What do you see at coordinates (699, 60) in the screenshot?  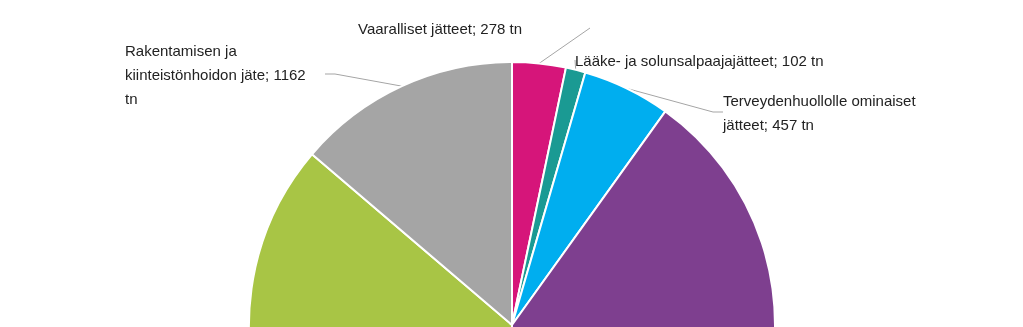 I see `slice-label: Lääke- ja solunsalpaajajätteet; 102 tn` at bounding box center [699, 60].